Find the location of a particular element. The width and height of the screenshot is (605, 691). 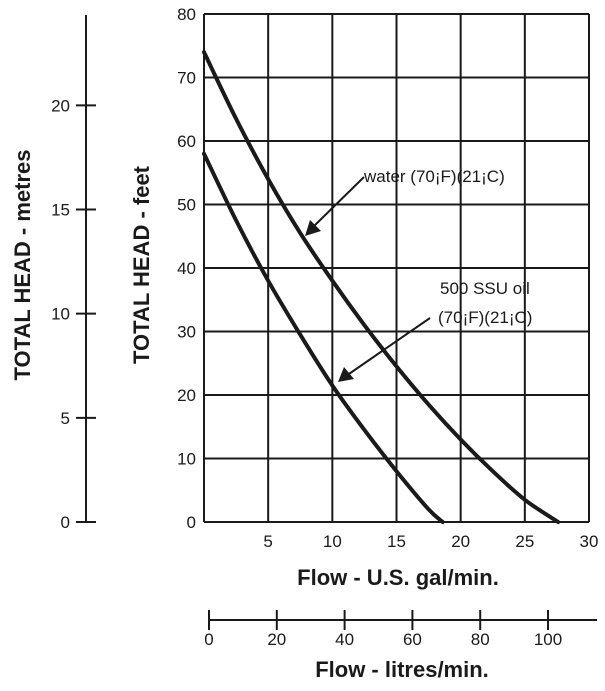

litres-tick-label-1: 20 is located at coordinates (276, 639).